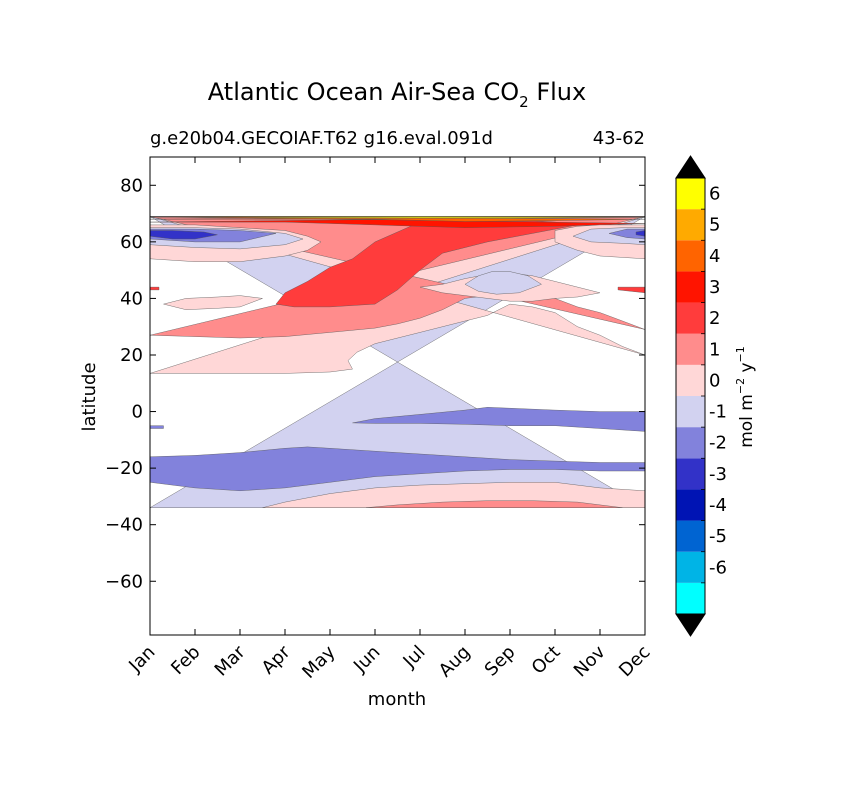 Image resolution: width=841 pixels, height=788 pixels. I want to click on colorbar-label-main: mol m, so click(747, 421).